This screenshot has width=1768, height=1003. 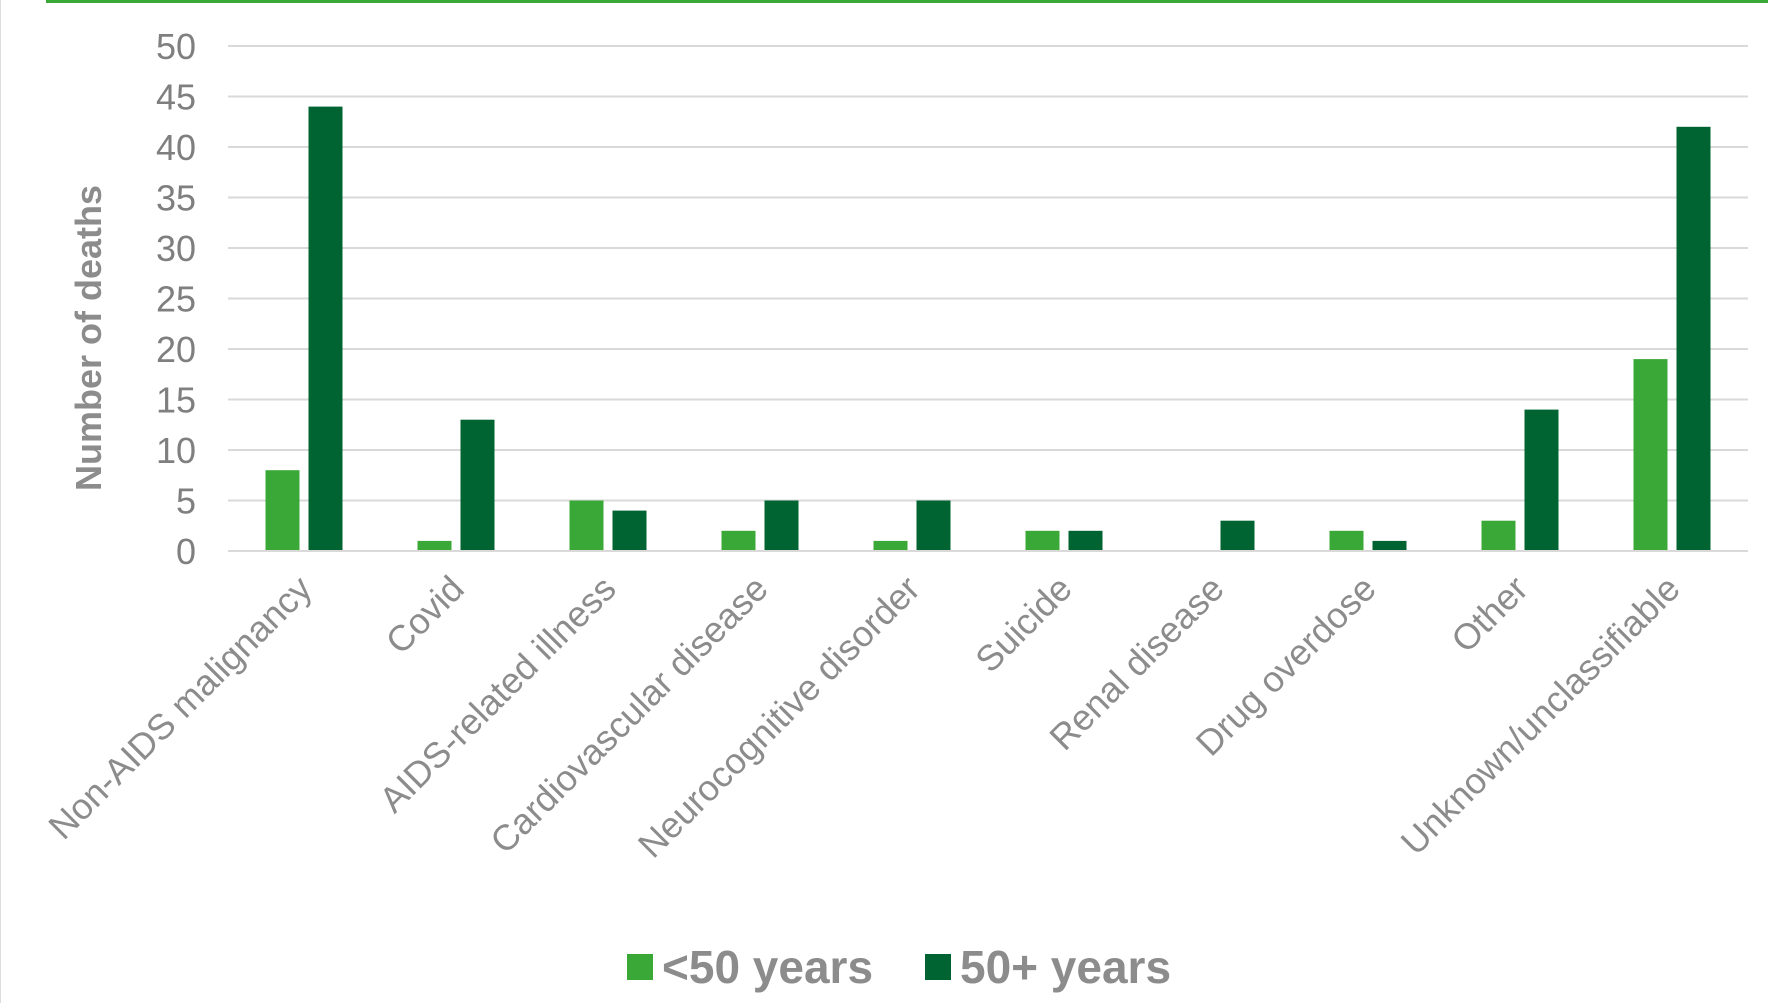 I want to click on y-axis-label: Number of deaths, so click(x=88, y=338).